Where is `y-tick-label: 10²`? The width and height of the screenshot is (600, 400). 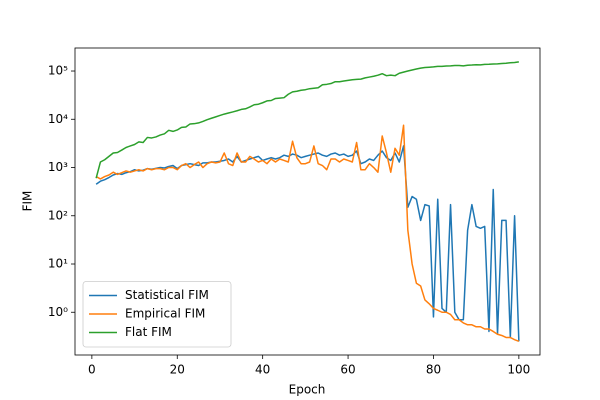
y-tick-label: 10² is located at coordinates (58, 215).